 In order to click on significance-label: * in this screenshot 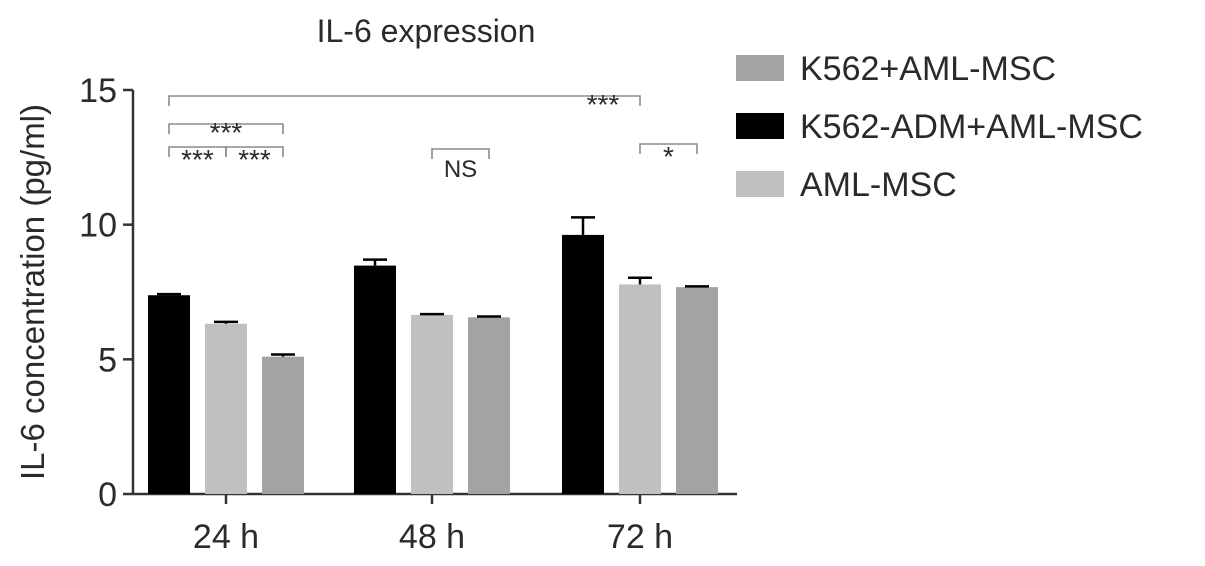, I will do `click(668, 156)`.